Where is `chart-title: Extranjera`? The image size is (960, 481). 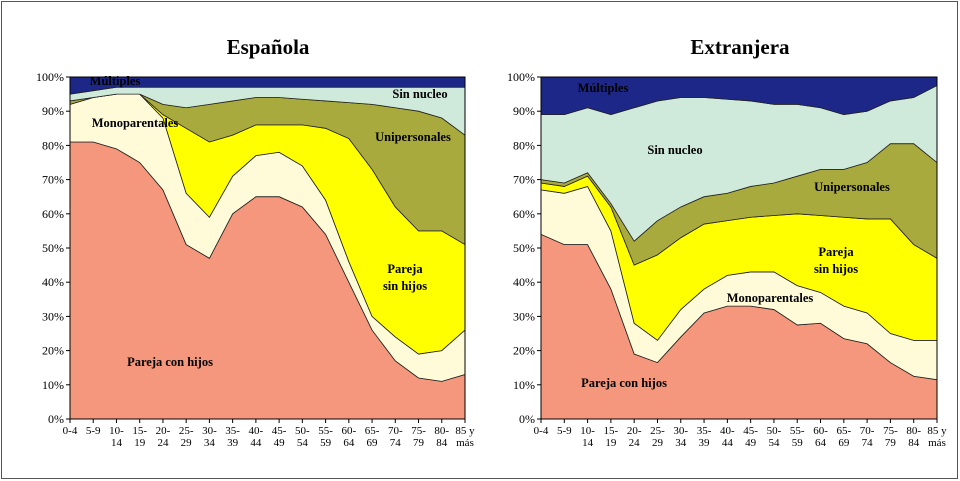 chart-title: Extranjera is located at coordinates (740, 47).